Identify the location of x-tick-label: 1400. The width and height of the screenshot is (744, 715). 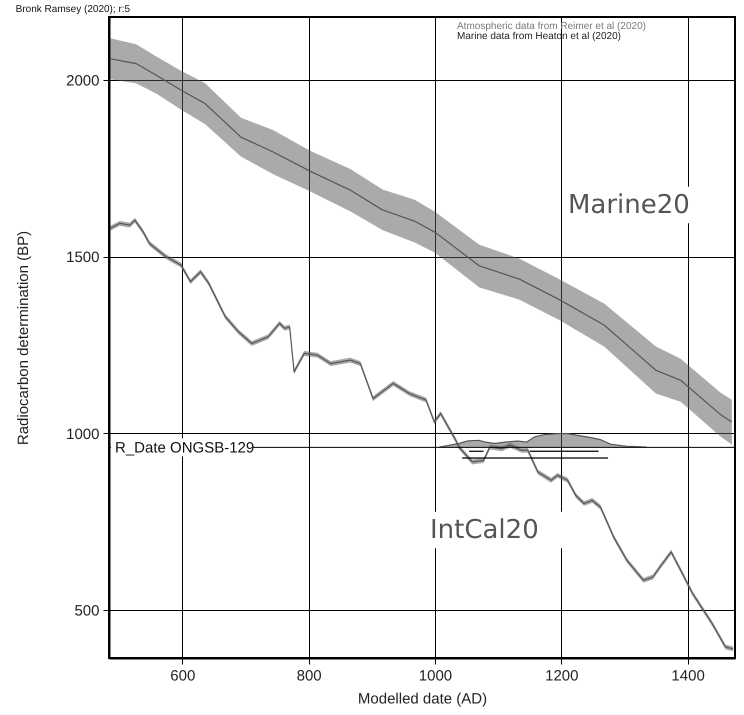
(688, 676).